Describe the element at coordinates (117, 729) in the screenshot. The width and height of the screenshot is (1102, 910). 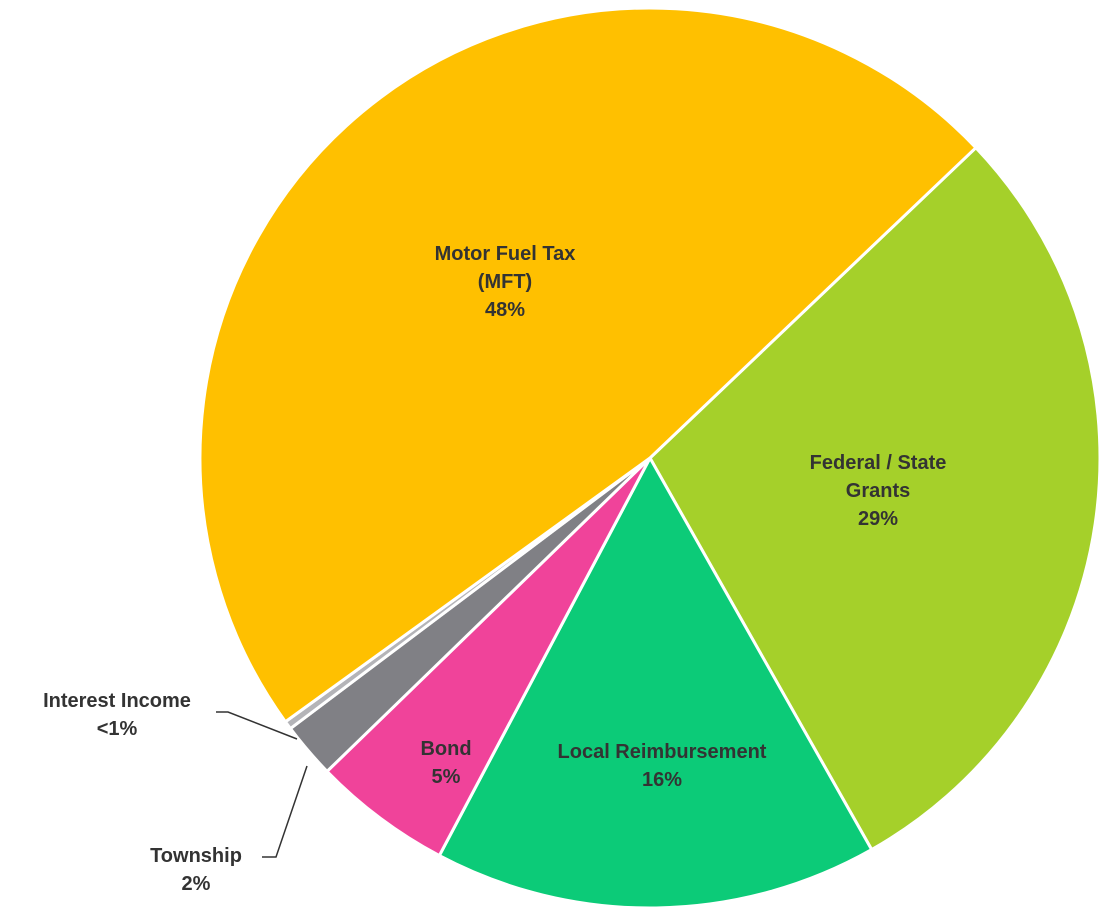
I see `value-label: <1%` at that location.